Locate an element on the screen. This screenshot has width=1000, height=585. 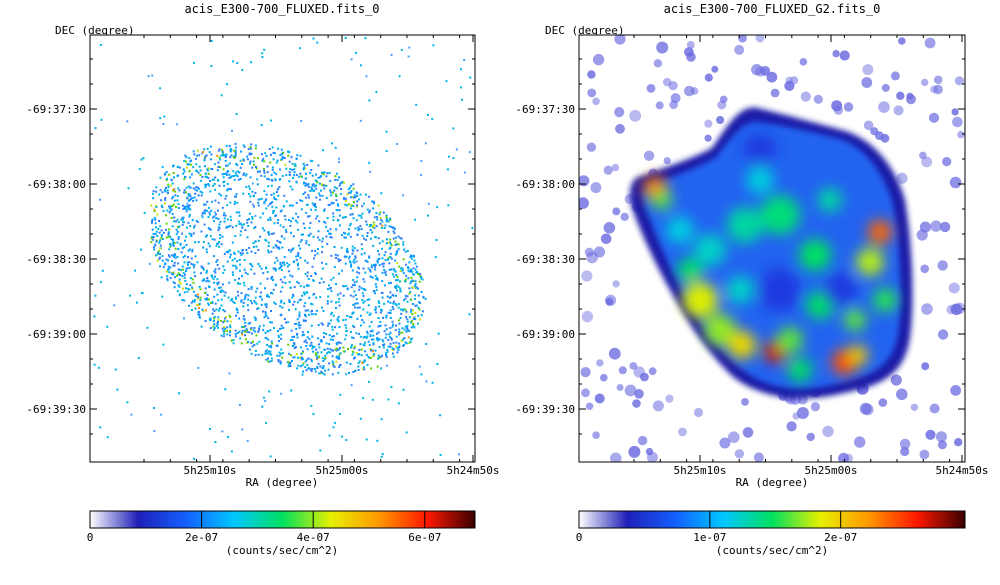
xtick-label: 5h25m10s is located at coordinates (210, 470).